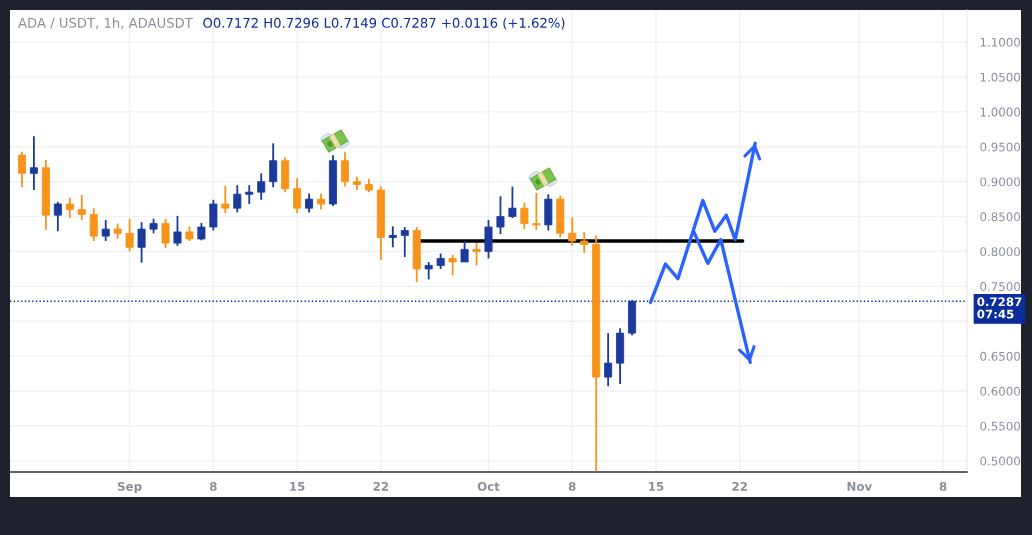  I want to click on text: ADA / USDT, 1h, ADAUSDT, so click(105, 23).